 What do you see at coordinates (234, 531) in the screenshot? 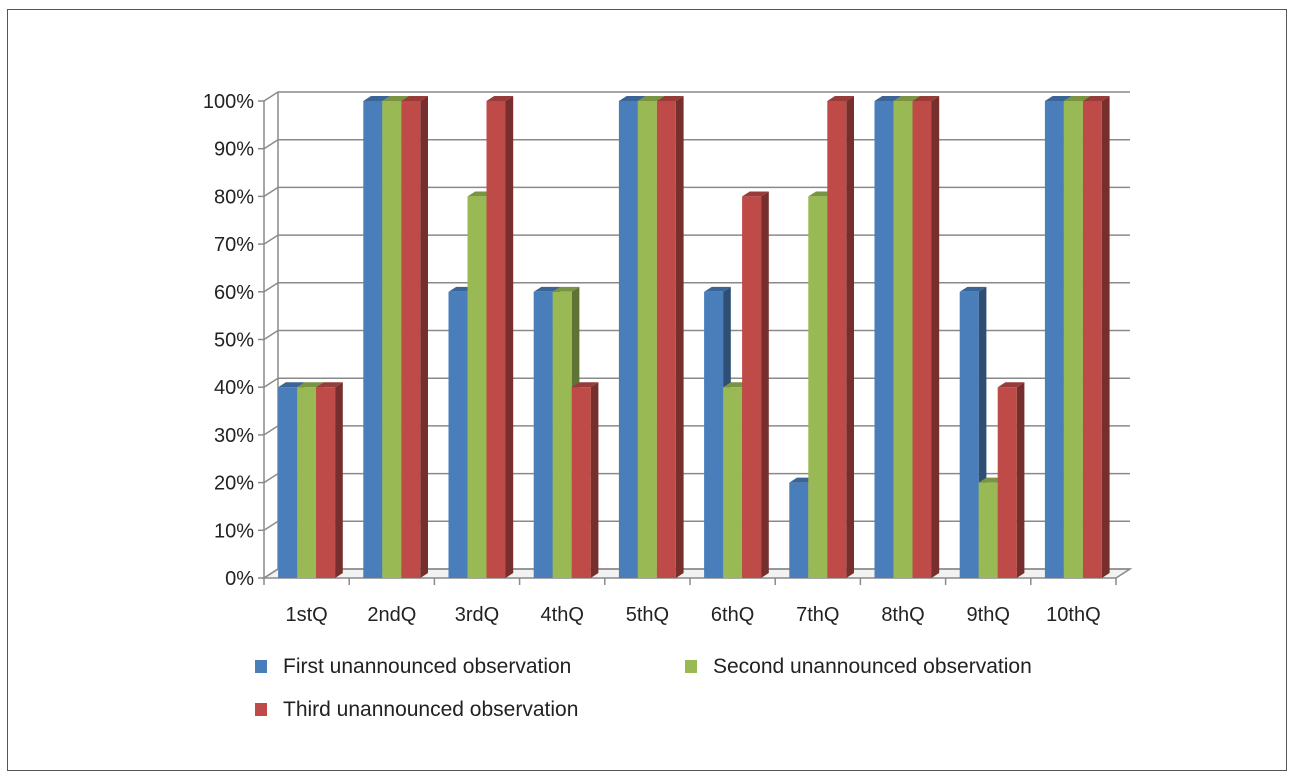
I see `y-tick-label: 10%` at bounding box center [234, 531].